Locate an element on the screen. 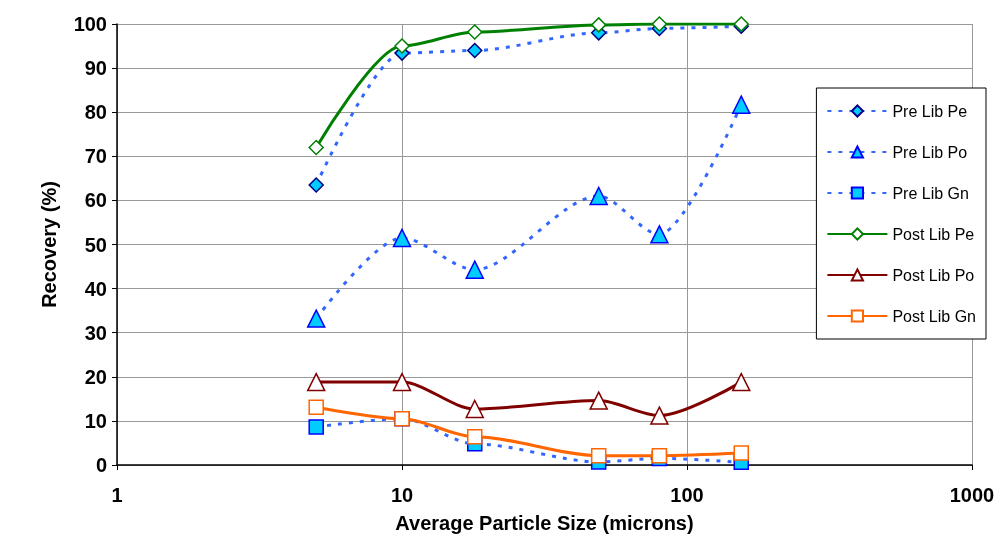 This screenshot has width=1004, height=550. y-tick-label: 60 is located at coordinates (95, 200).